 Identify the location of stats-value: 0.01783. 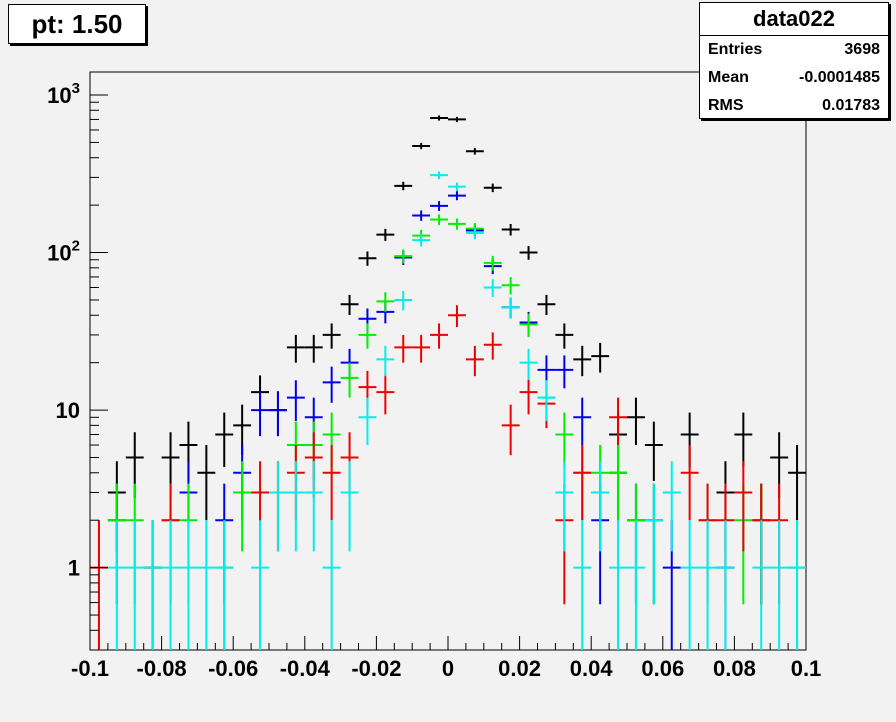
(851, 105).